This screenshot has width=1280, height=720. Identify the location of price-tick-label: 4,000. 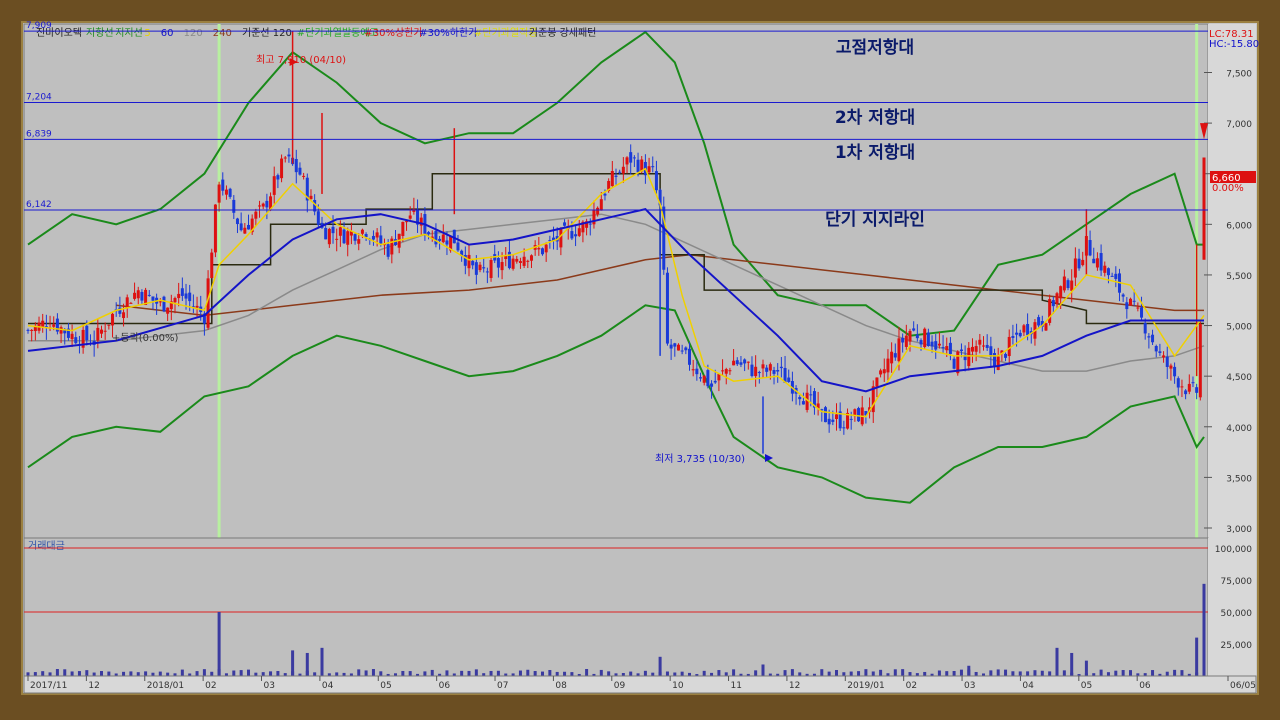
(1239, 429).